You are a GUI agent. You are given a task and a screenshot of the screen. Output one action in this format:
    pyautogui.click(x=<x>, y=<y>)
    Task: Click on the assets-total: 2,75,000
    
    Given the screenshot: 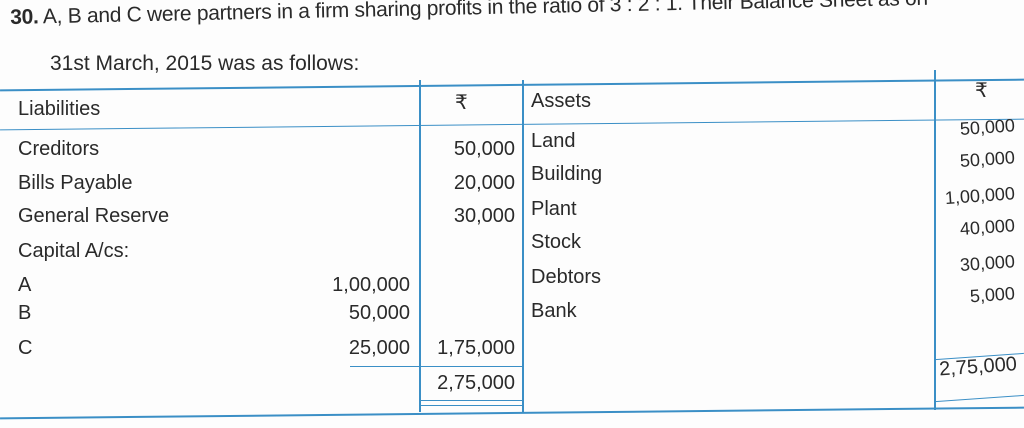 What is the action you would take?
    pyautogui.click(x=978, y=367)
    